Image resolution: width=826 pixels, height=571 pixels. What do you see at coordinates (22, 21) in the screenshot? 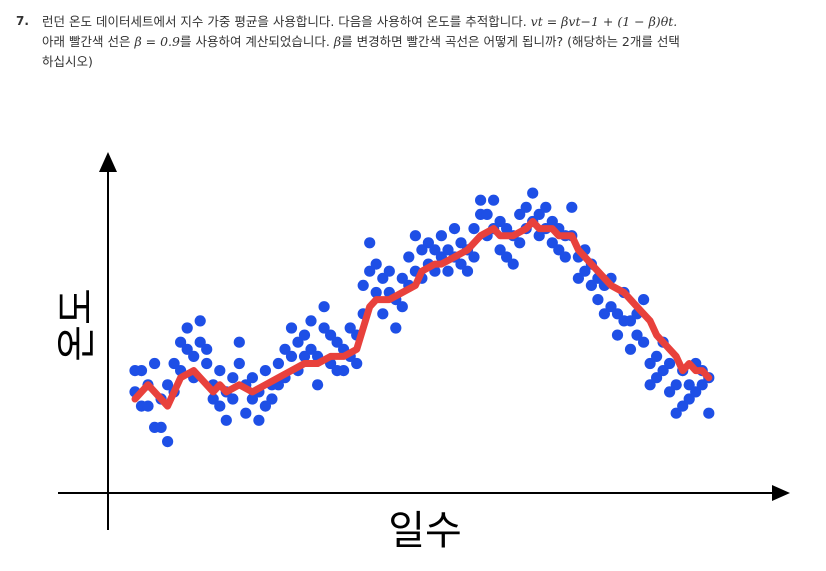
I see `question-number: 7.` at bounding box center [22, 21].